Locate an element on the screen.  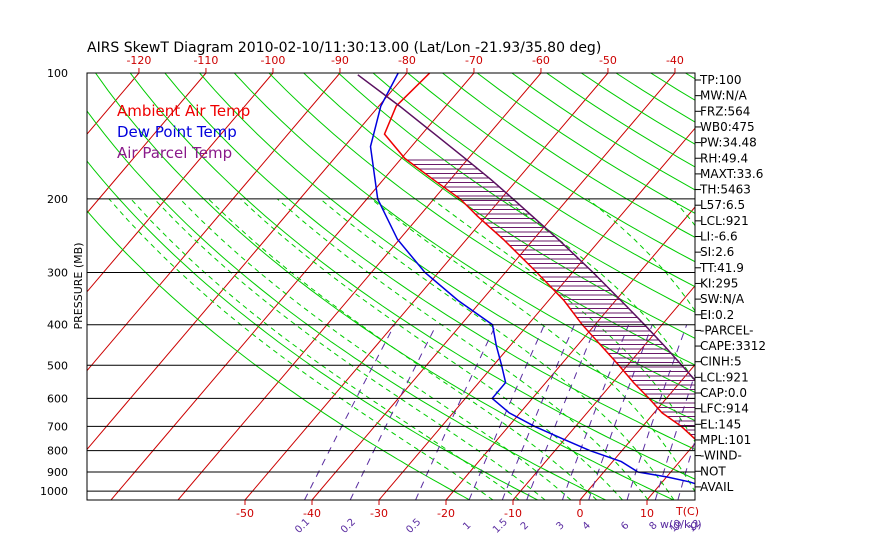
top-temp-tick-label: -90 is located at coordinates (340, 60).